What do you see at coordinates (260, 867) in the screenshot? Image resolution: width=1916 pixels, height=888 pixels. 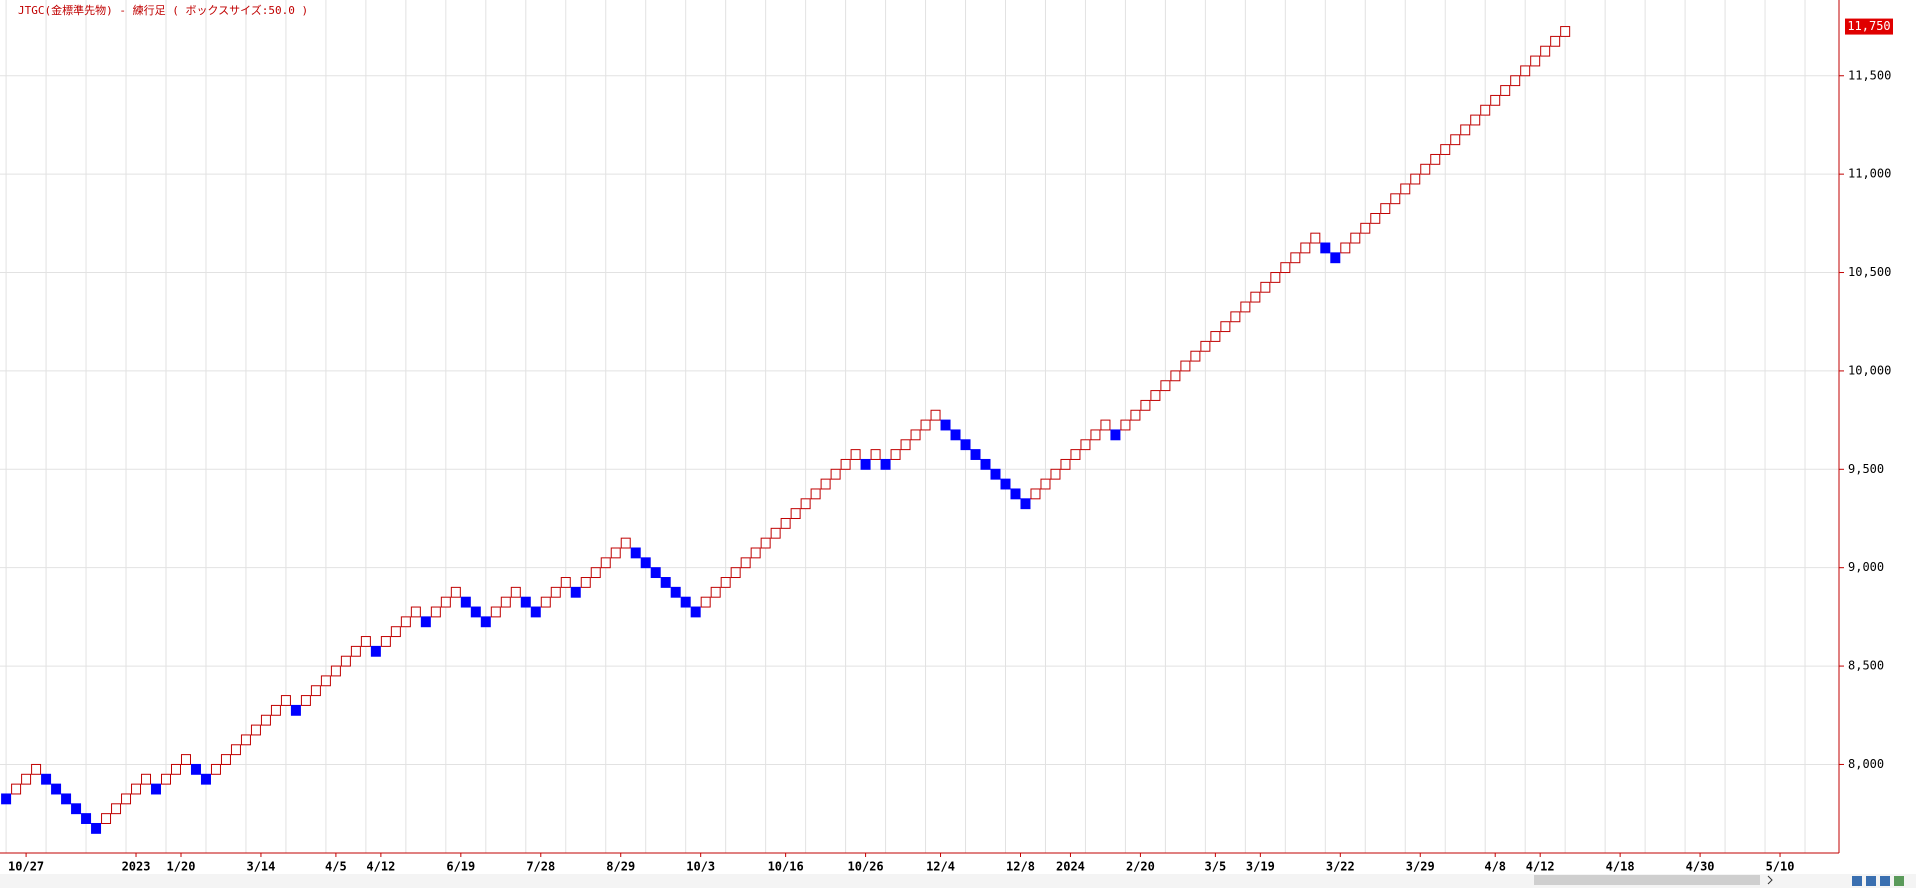 I see `x-tick-label: 3/14` at bounding box center [260, 867].